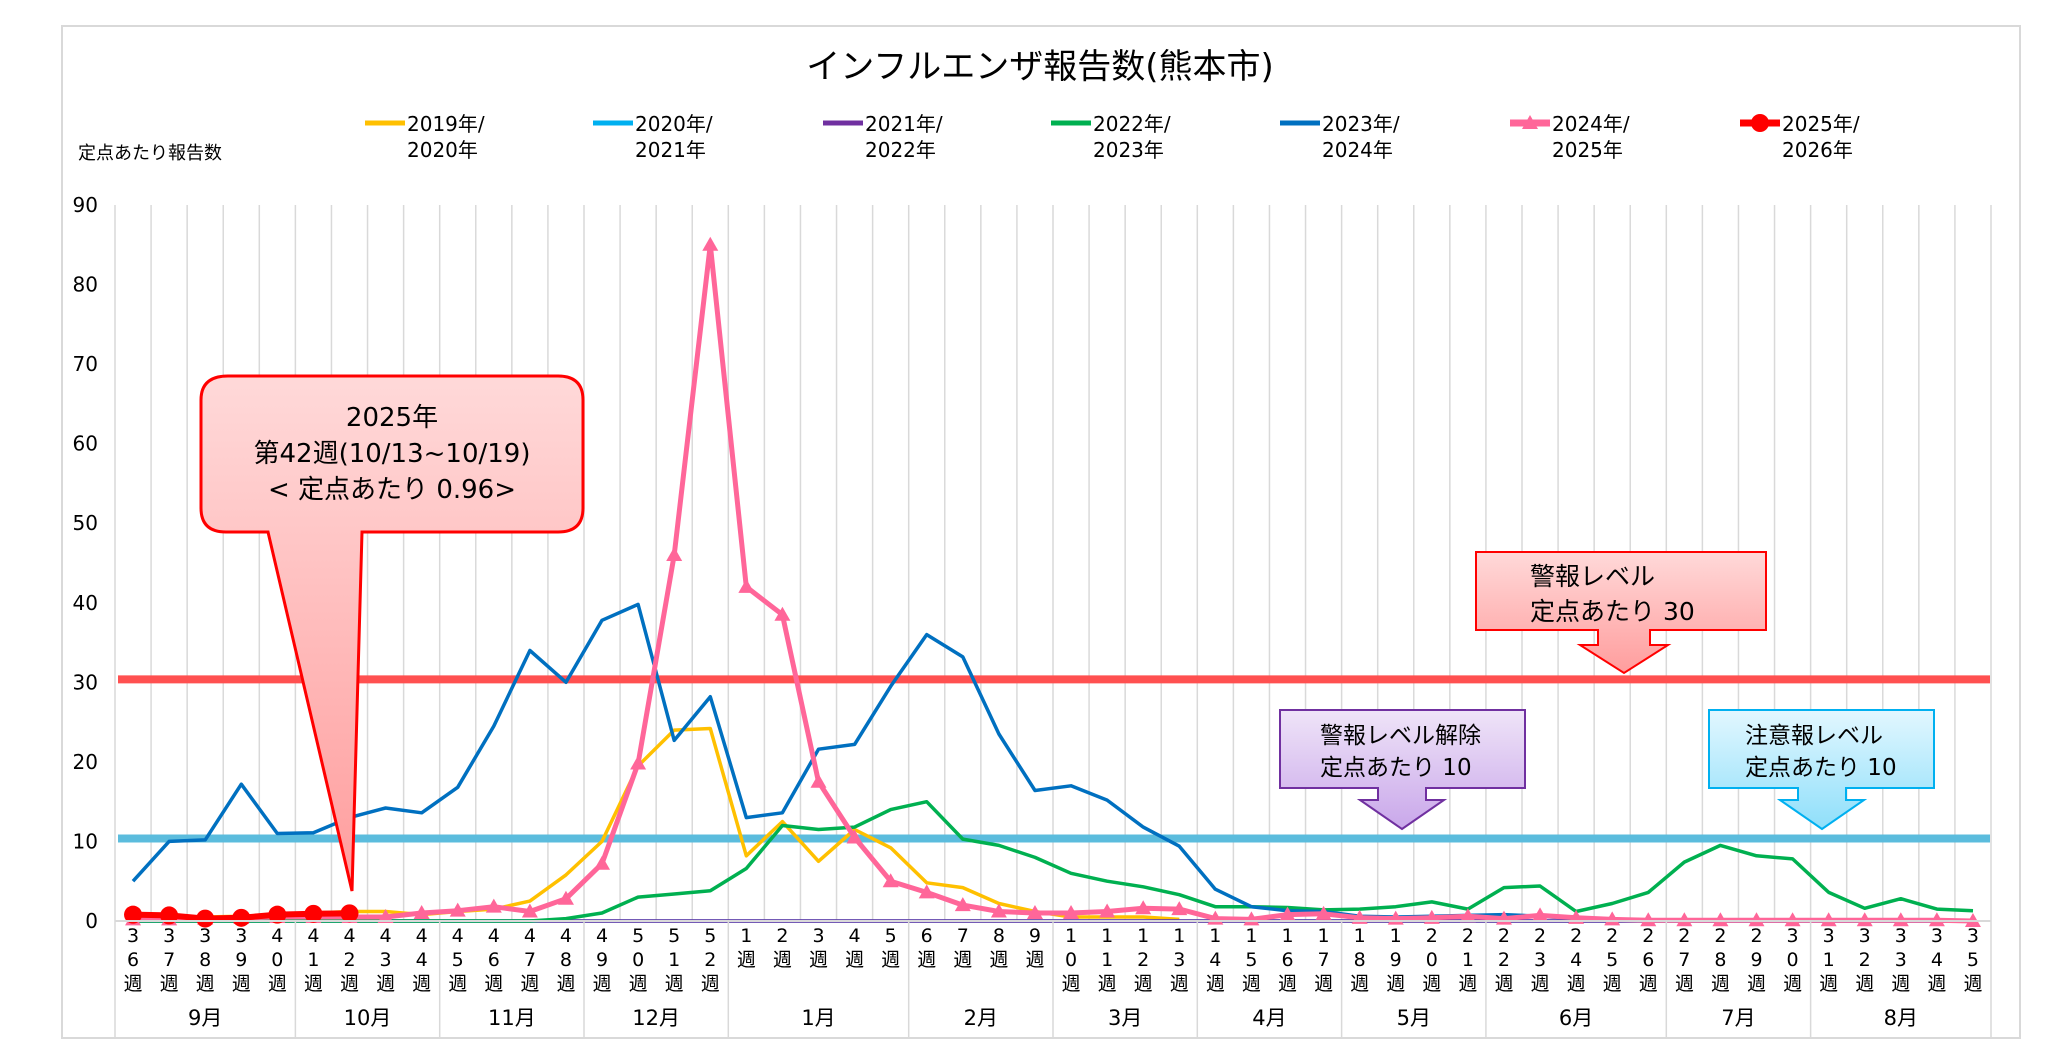  Describe the element at coordinates (900, 150) in the screenshot. I see `legend-label: 2022年` at that location.